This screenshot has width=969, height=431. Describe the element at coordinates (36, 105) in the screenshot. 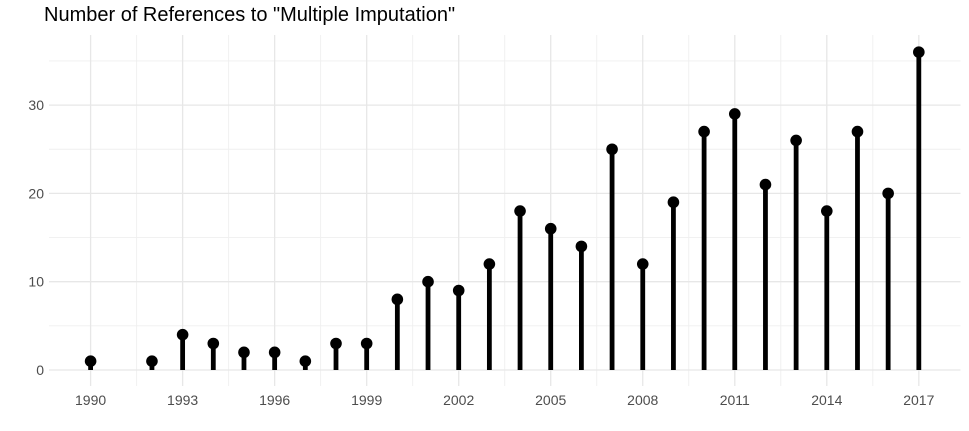

I see `y-axis-tick-label: 30` at that location.